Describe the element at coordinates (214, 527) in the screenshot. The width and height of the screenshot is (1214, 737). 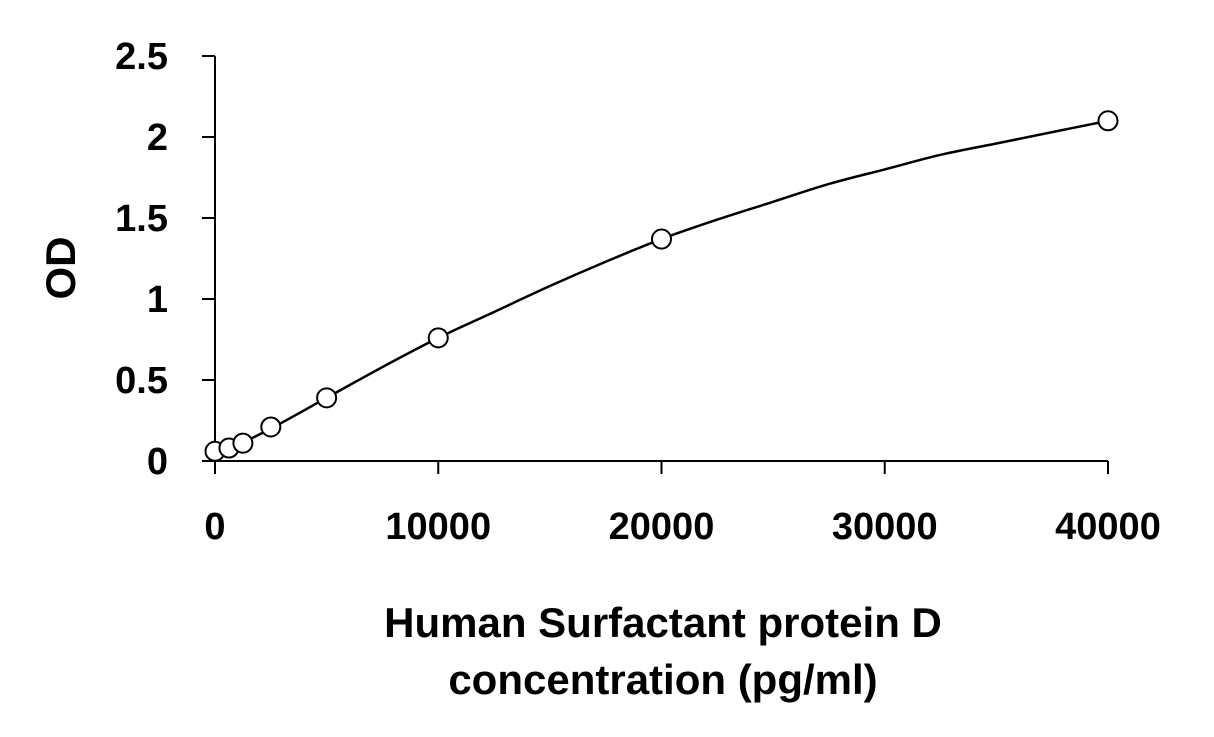
I see `x-tick-label: 0` at that location.